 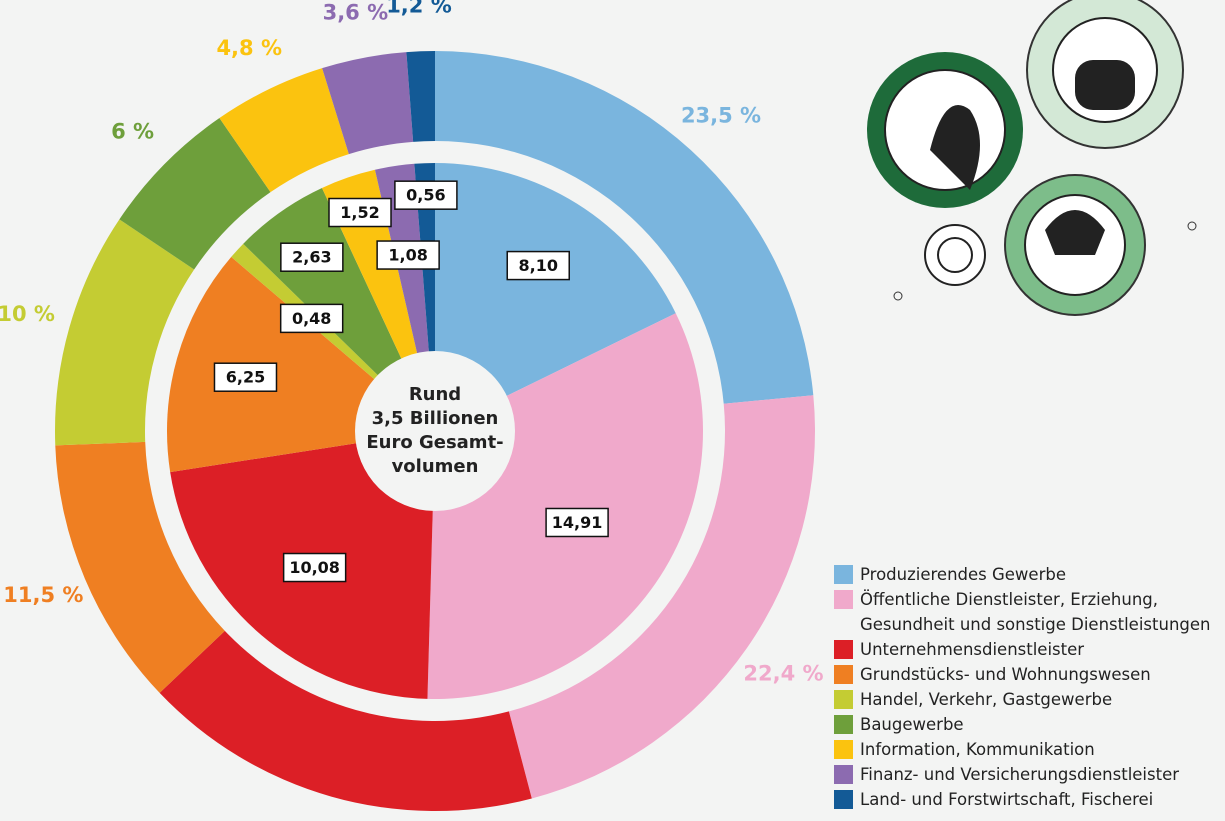 I want to click on legend-item: Land- und Forstwirtschaft, Fischerei, so click(x=1026, y=799).